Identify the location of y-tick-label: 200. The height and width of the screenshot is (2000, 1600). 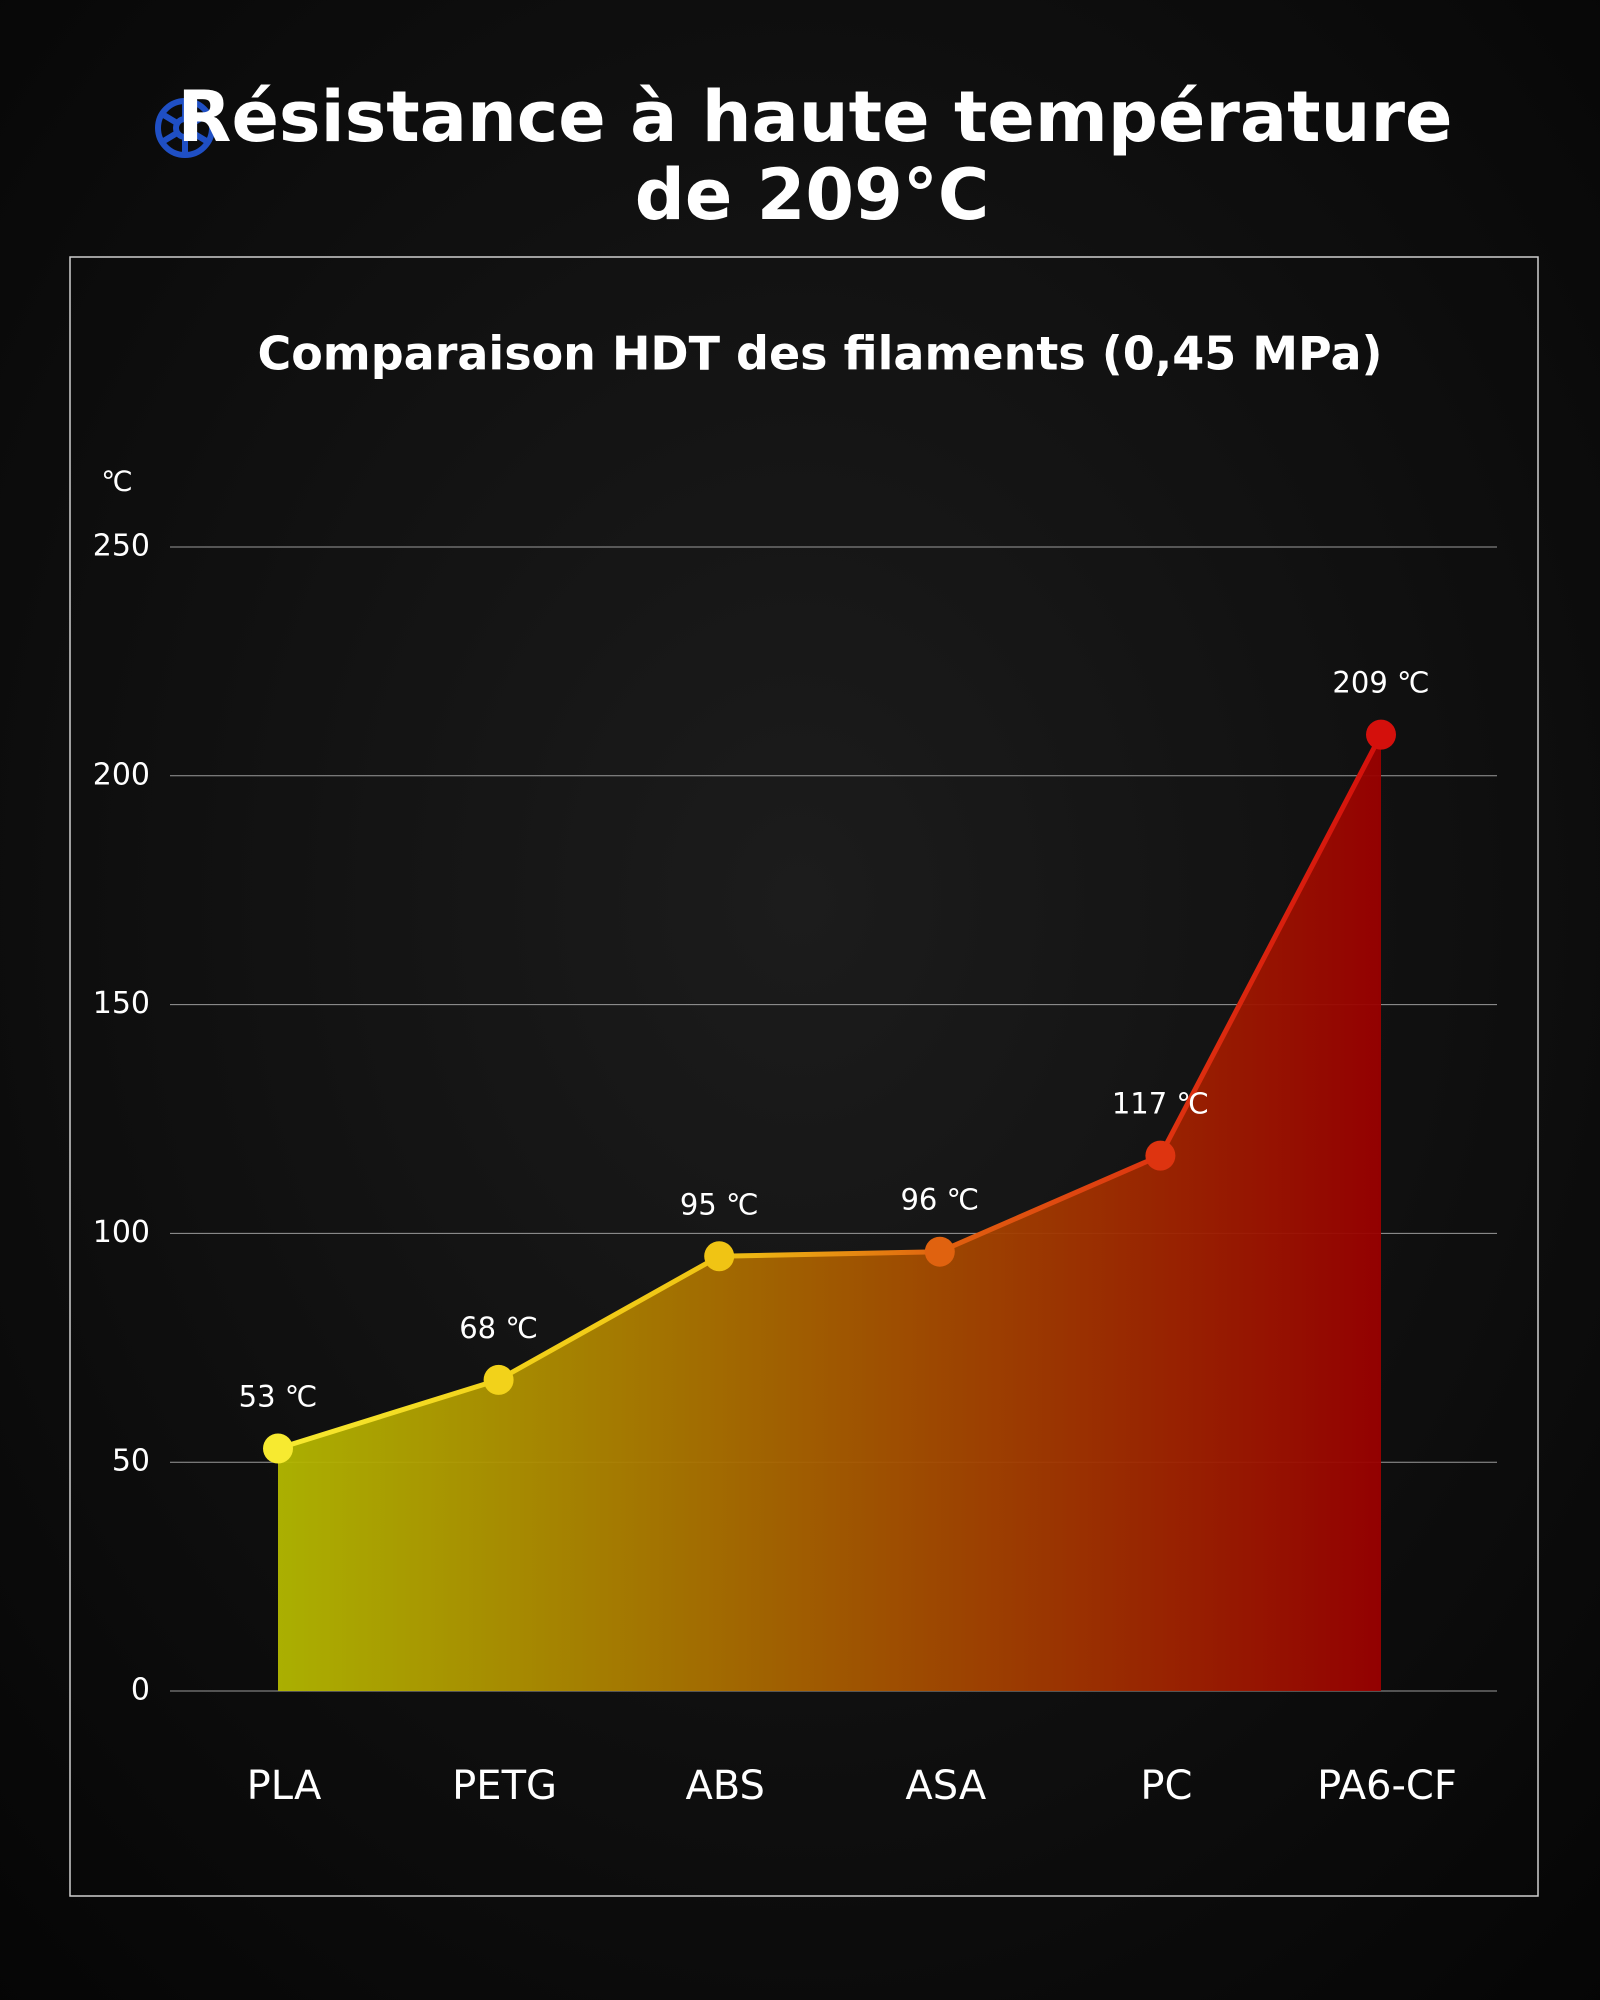
(121, 774).